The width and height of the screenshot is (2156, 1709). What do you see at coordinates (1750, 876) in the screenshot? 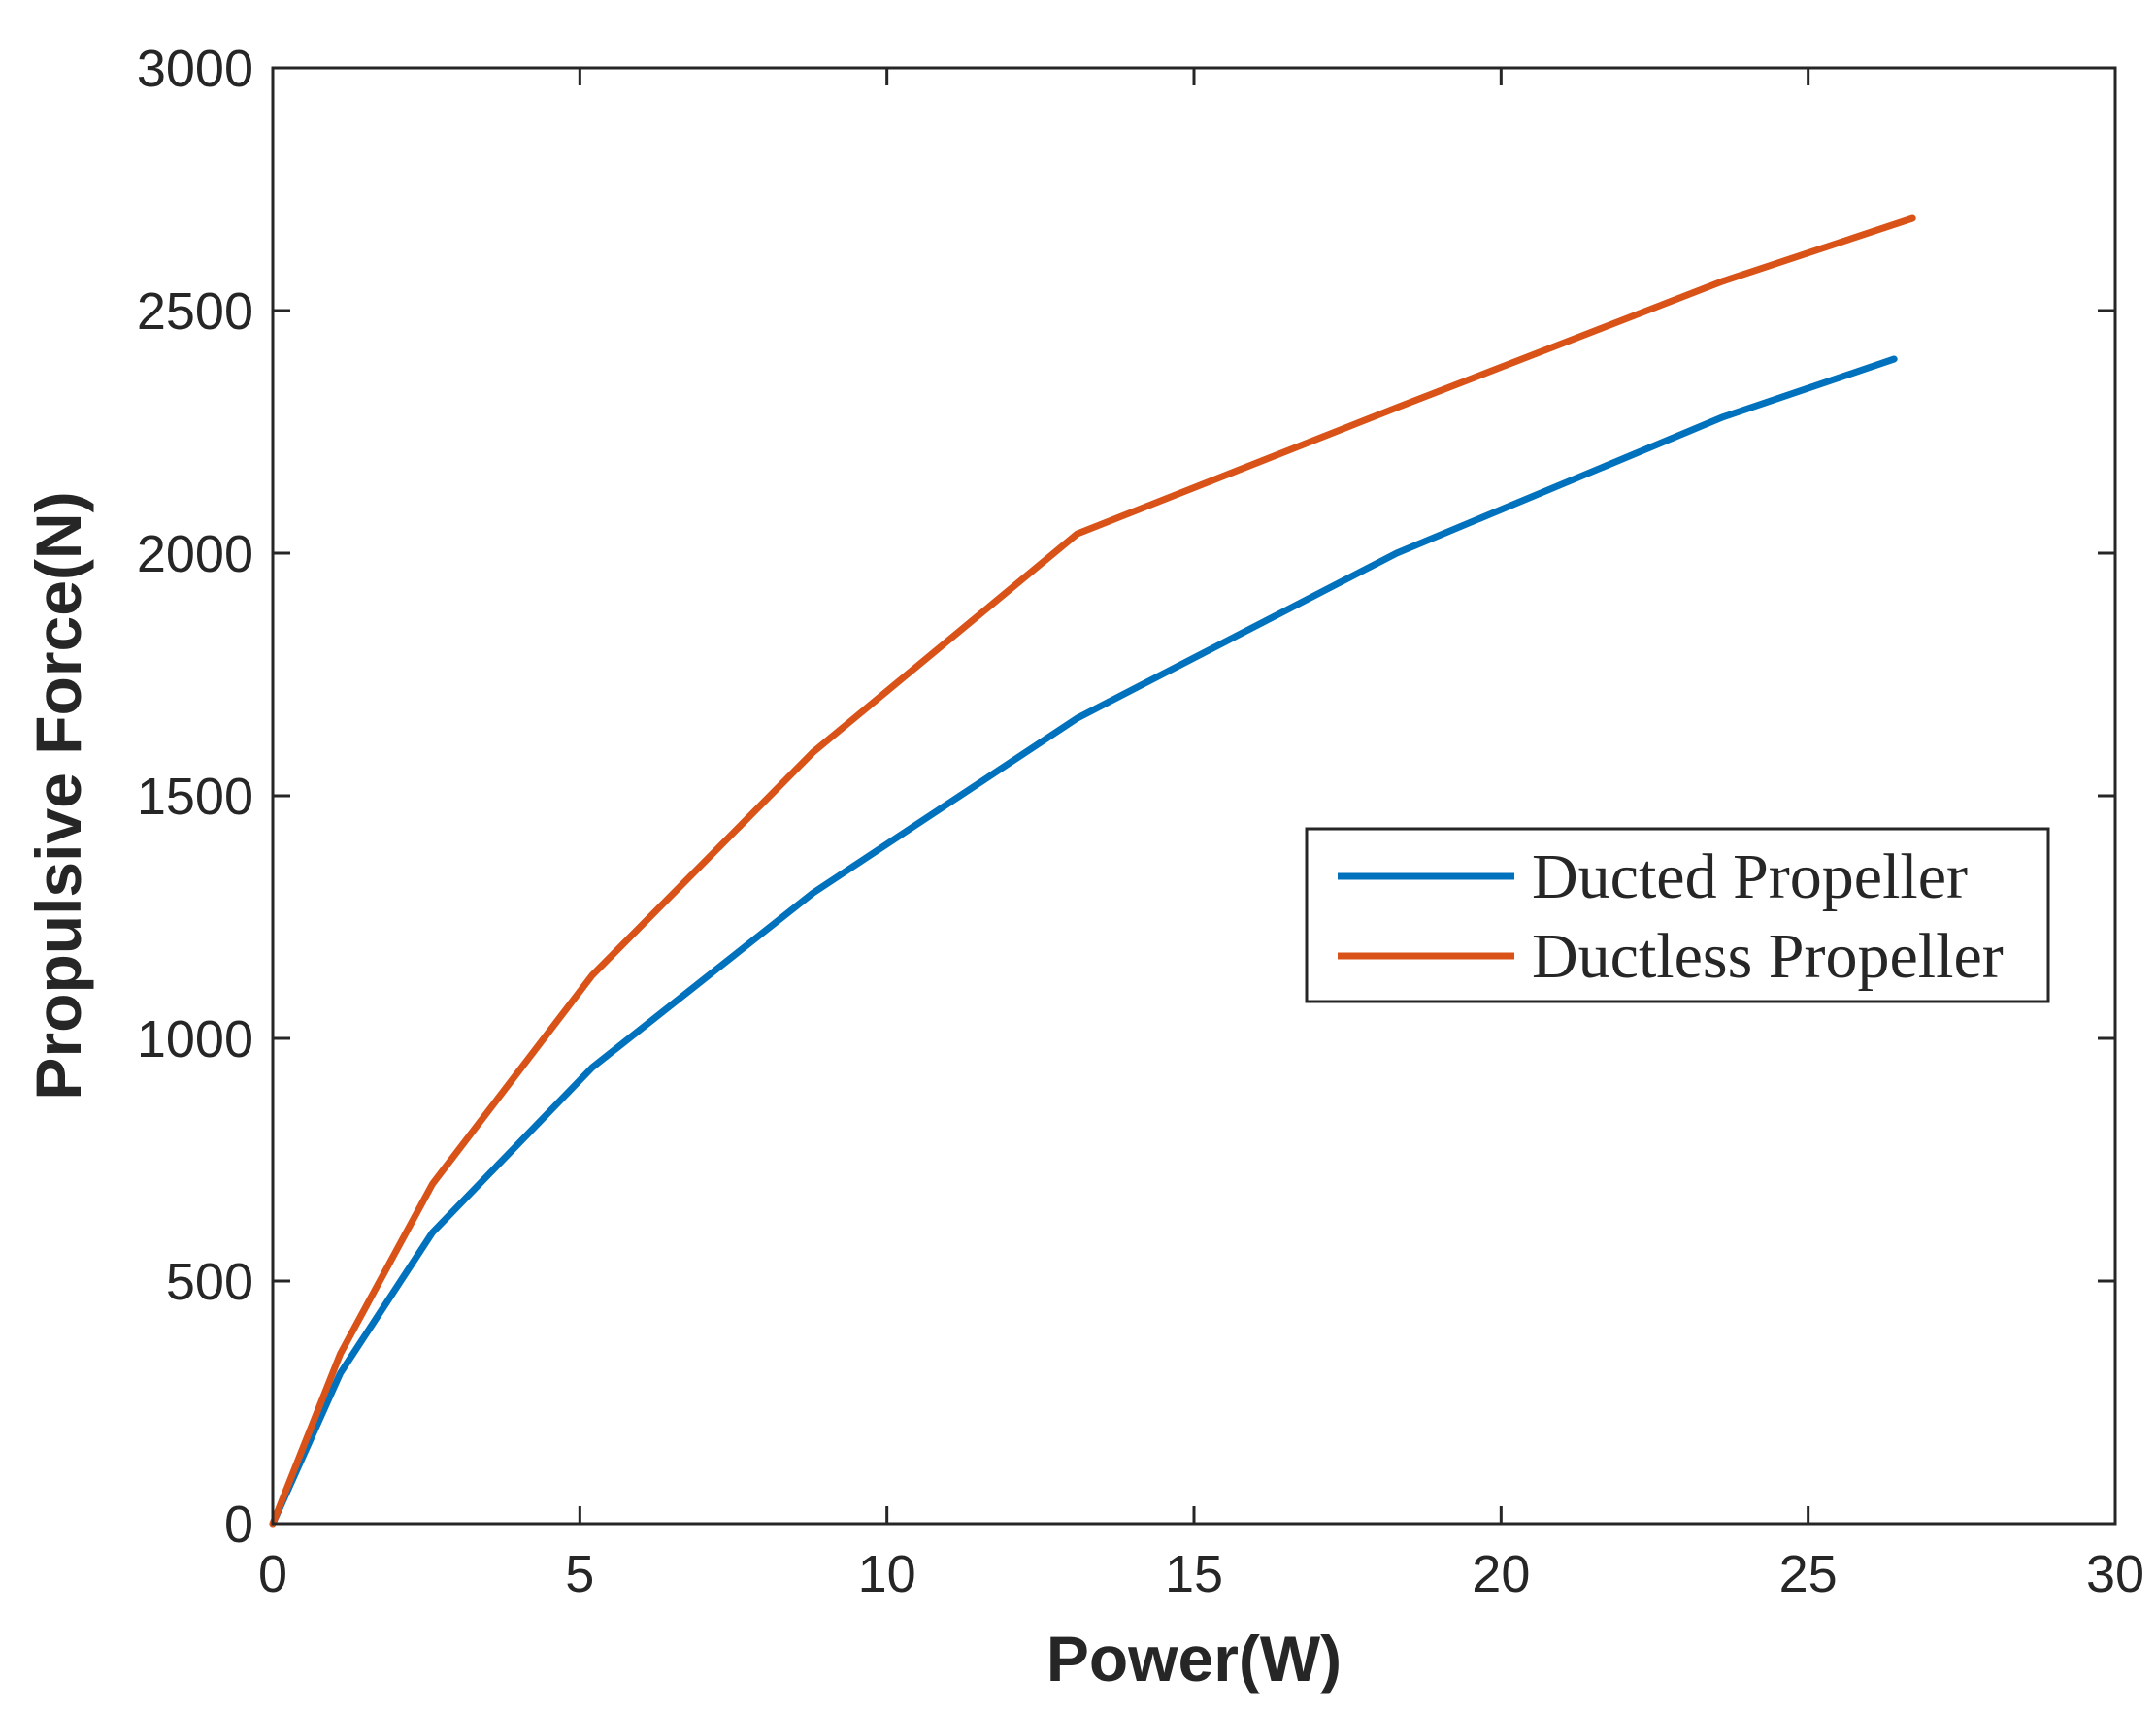
I see `legend-label-ducted: Ducted Propeller` at bounding box center [1750, 876].